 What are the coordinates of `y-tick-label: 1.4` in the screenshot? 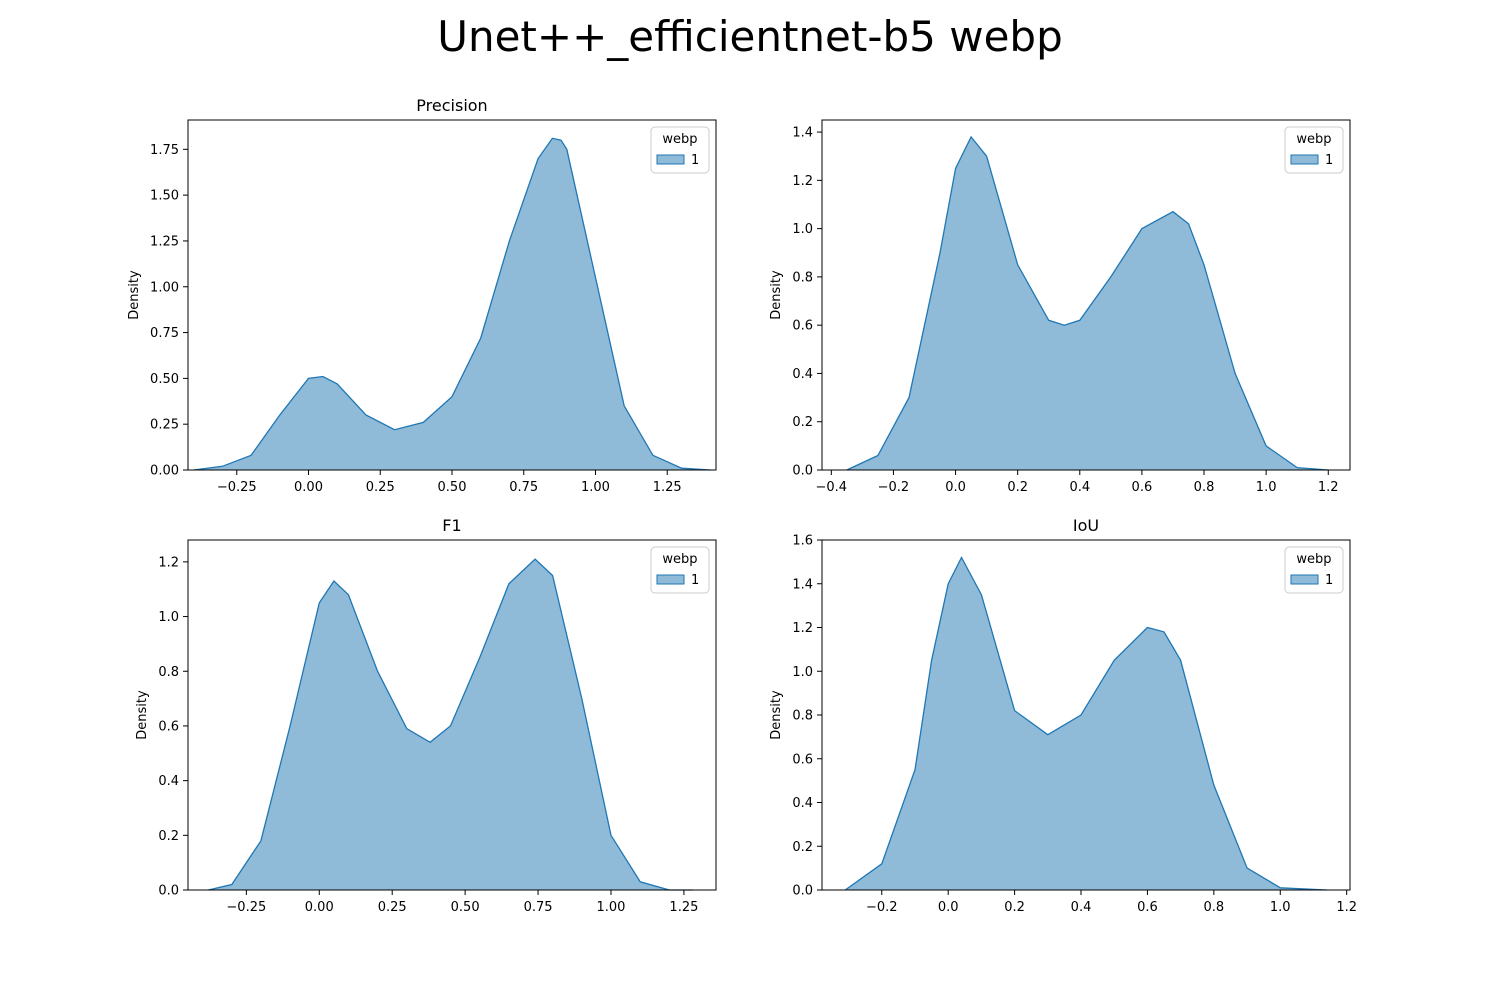 It's located at (802, 584).